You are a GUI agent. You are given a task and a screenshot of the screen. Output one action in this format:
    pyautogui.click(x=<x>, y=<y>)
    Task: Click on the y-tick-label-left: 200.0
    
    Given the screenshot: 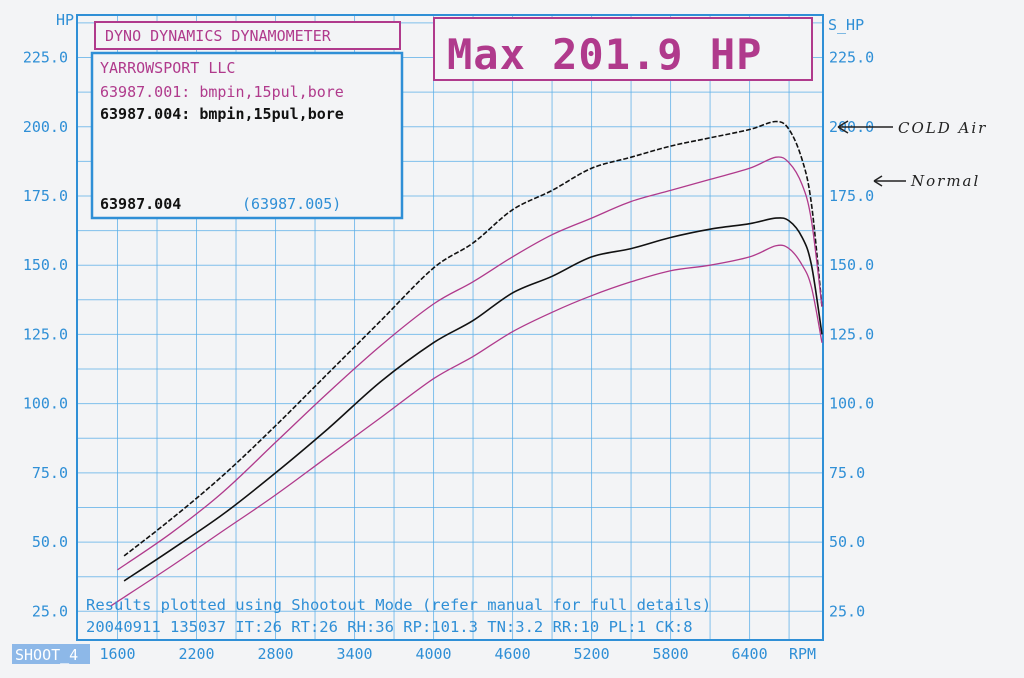 What is the action you would take?
    pyautogui.click(x=45, y=127)
    